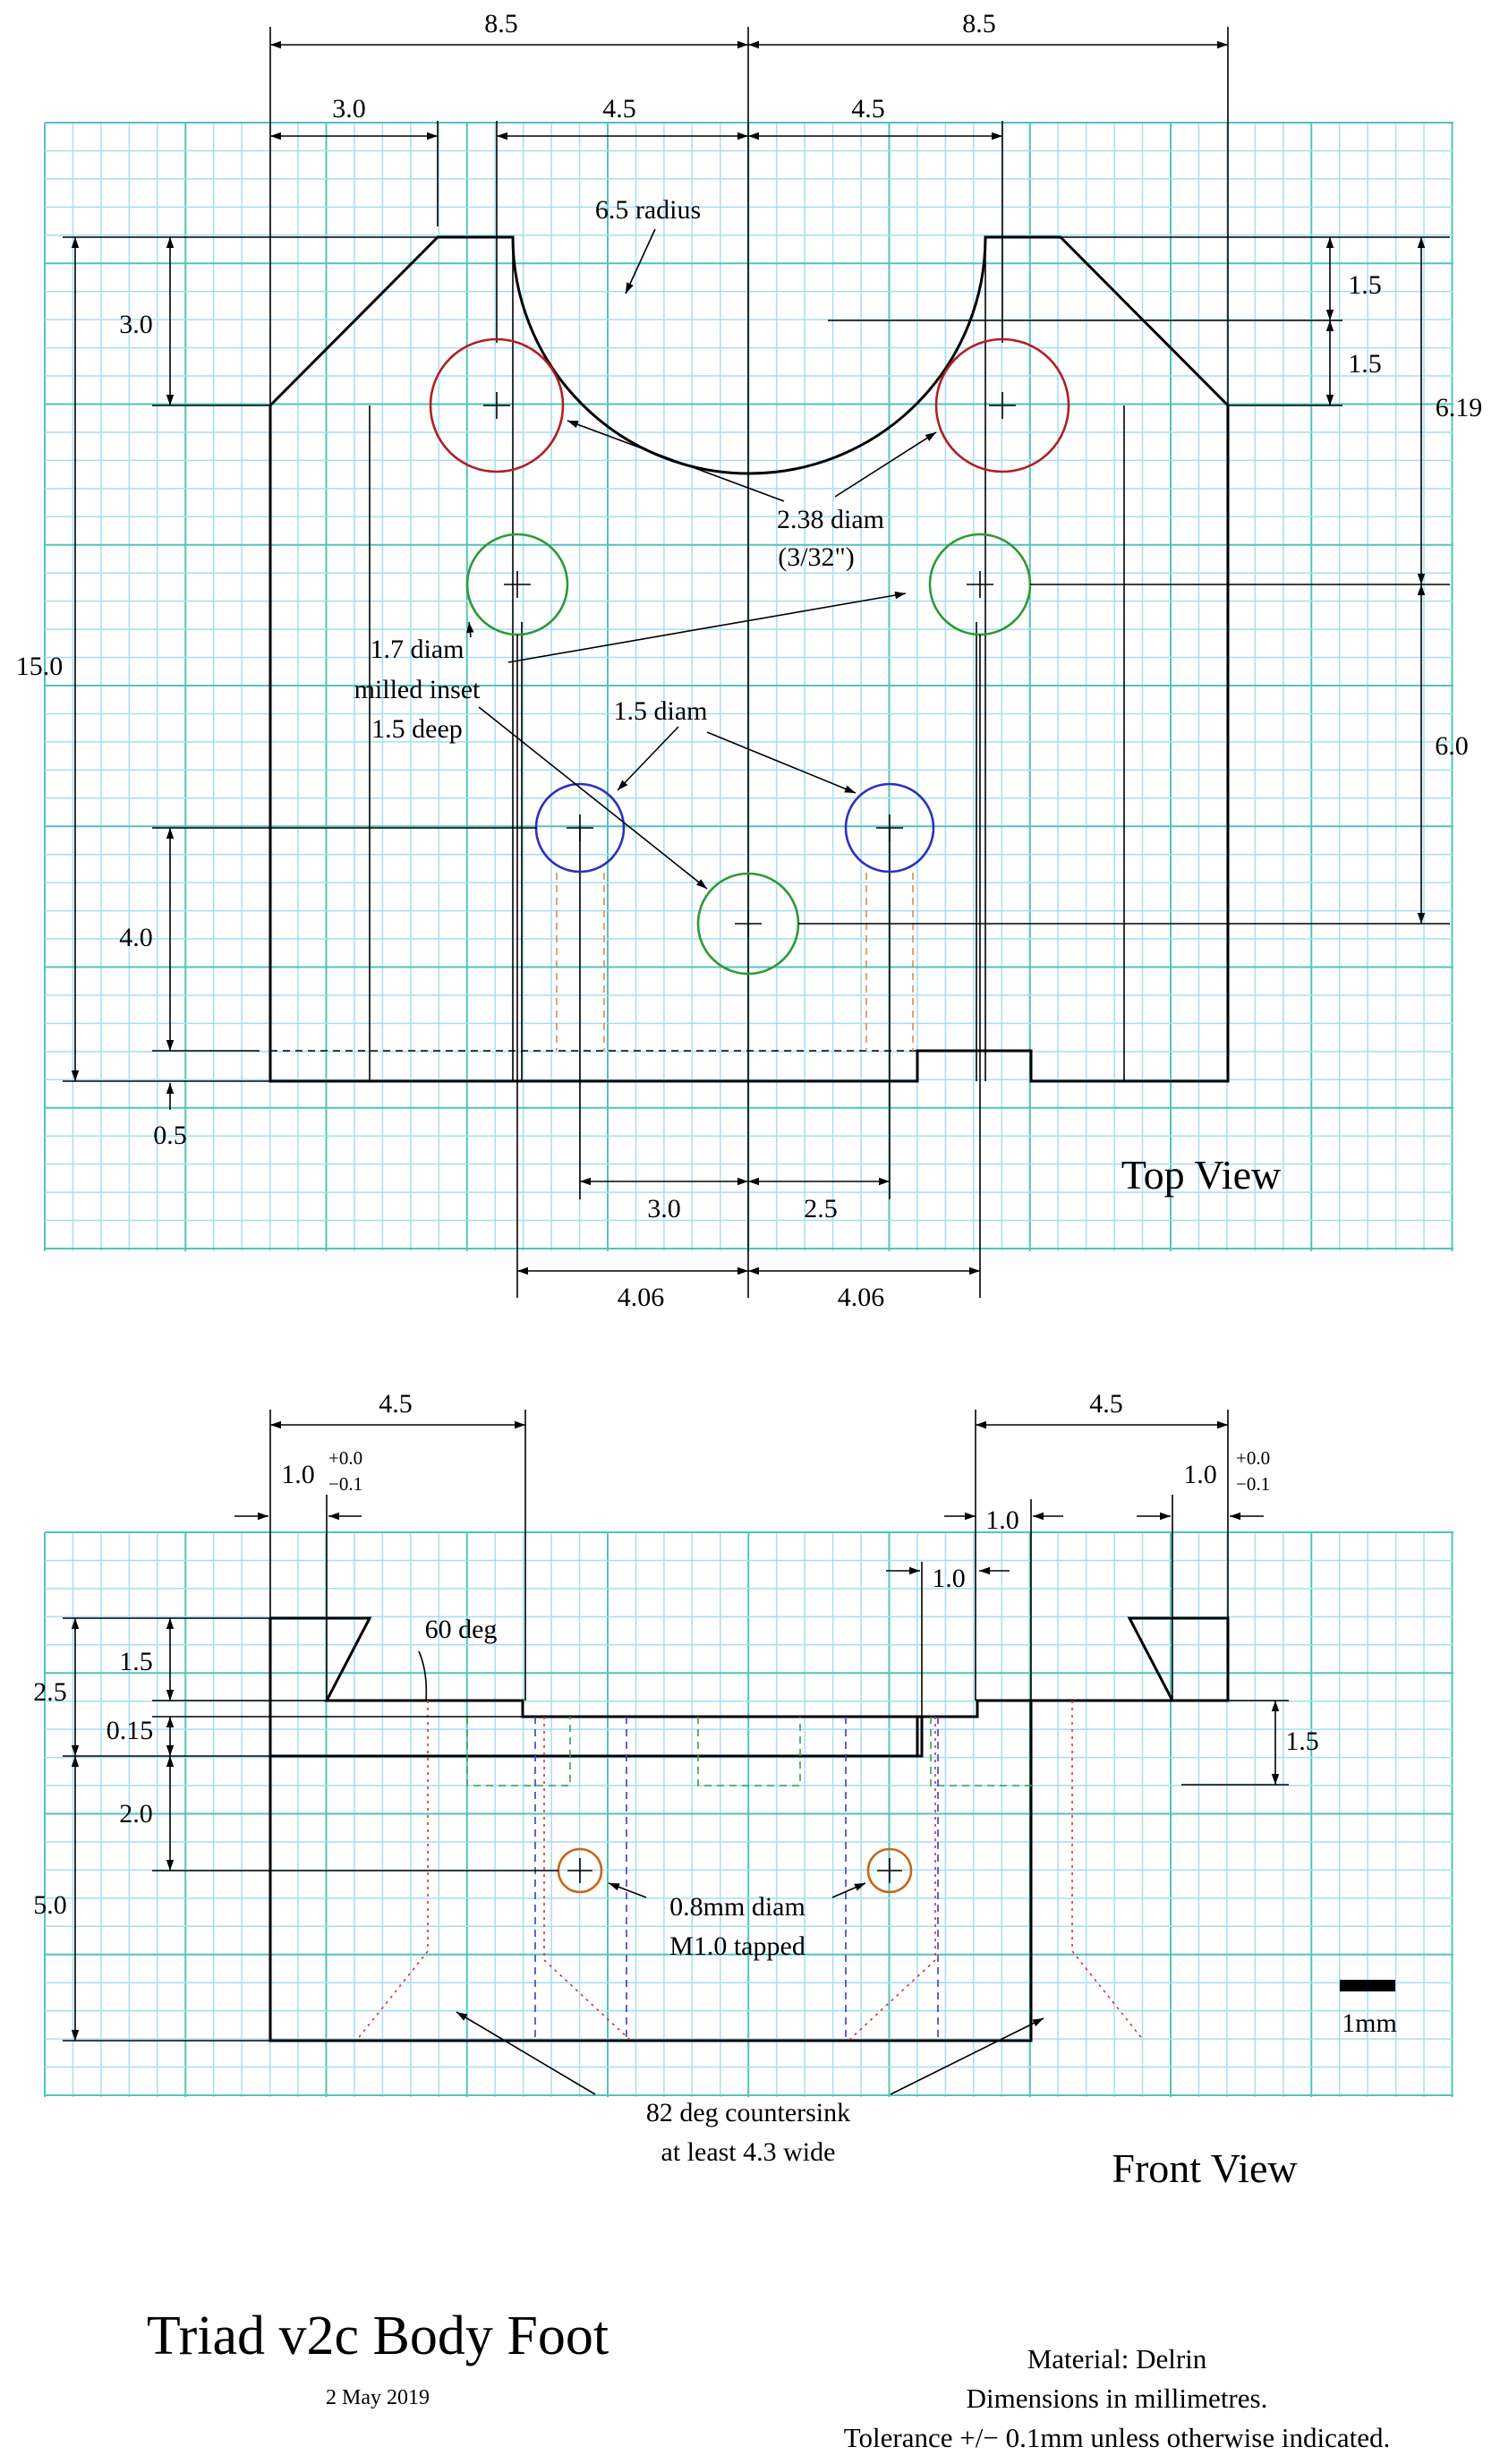 The image size is (1500, 2464). I want to click on tapped-hole-crosshairs, so click(734, 1870).